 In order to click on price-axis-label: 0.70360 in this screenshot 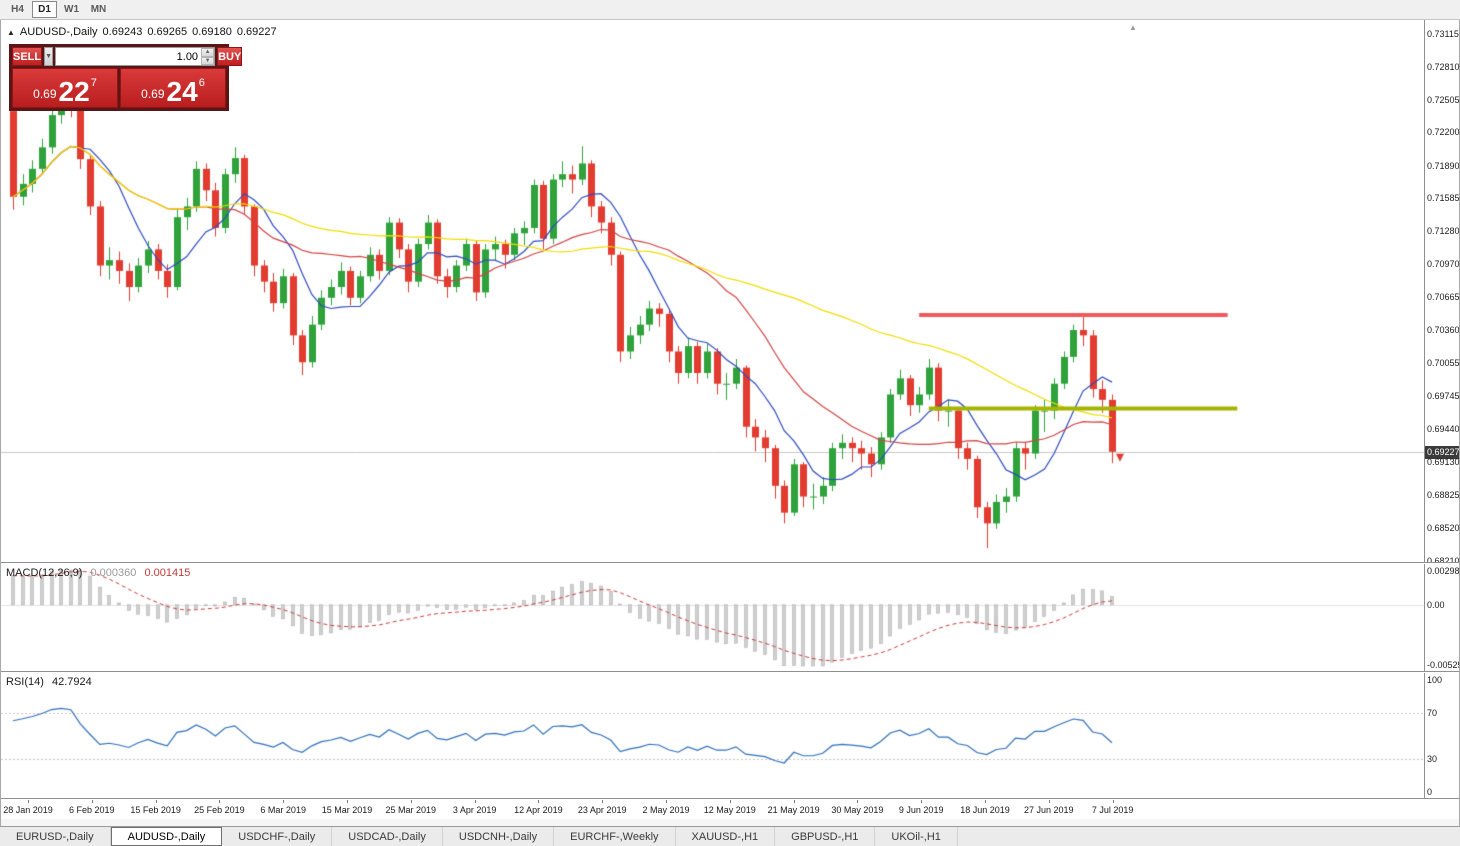, I will do `click(1443, 330)`.